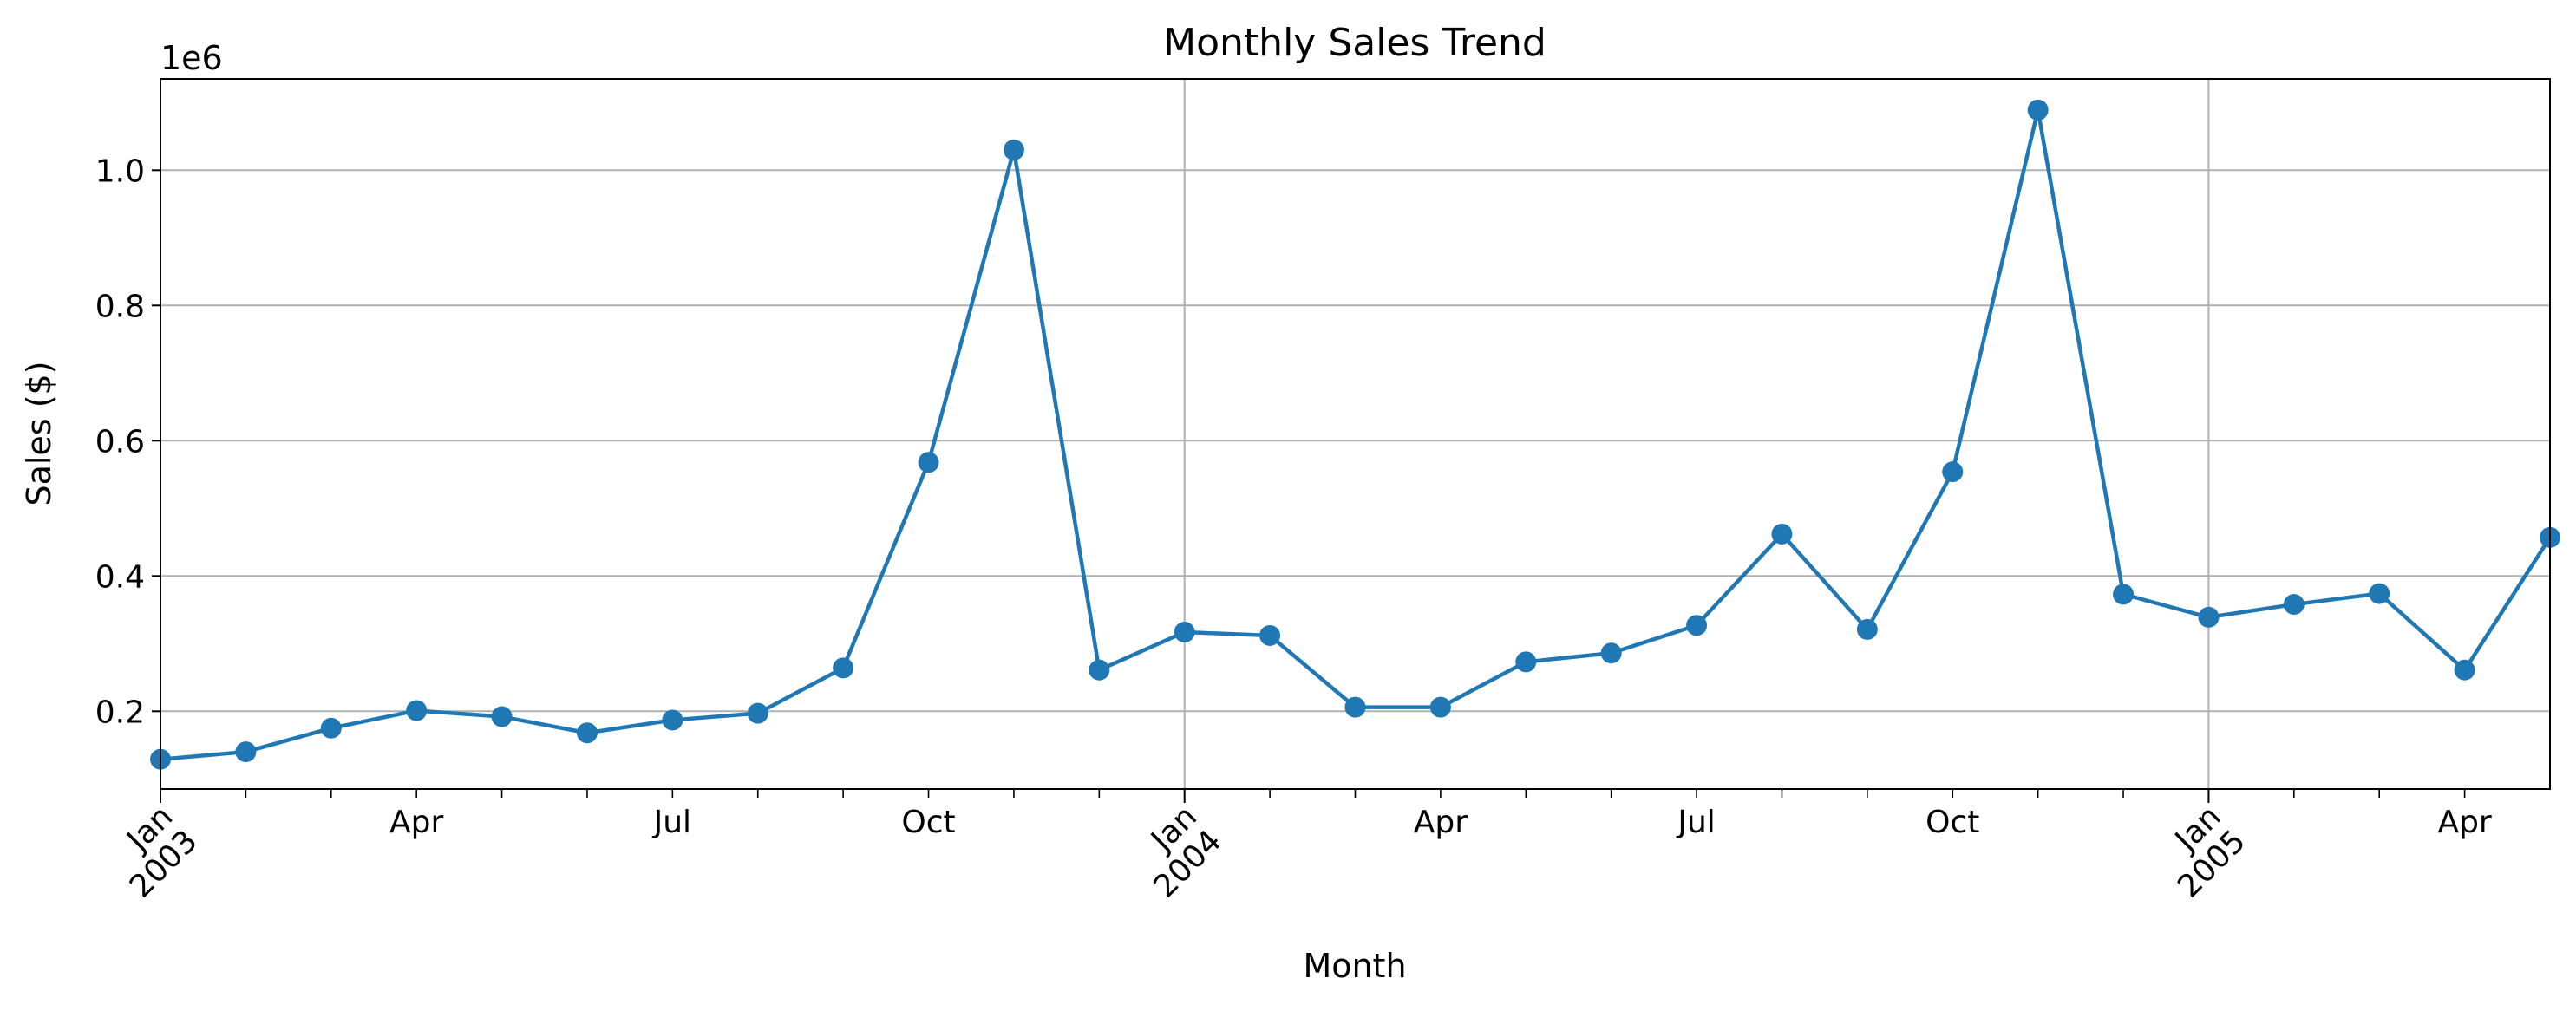 This screenshot has height=1011, width=2576. Describe the element at coordinates (120, 712) in the screenshot. I see `y-tick-label: 0.2` at that location.